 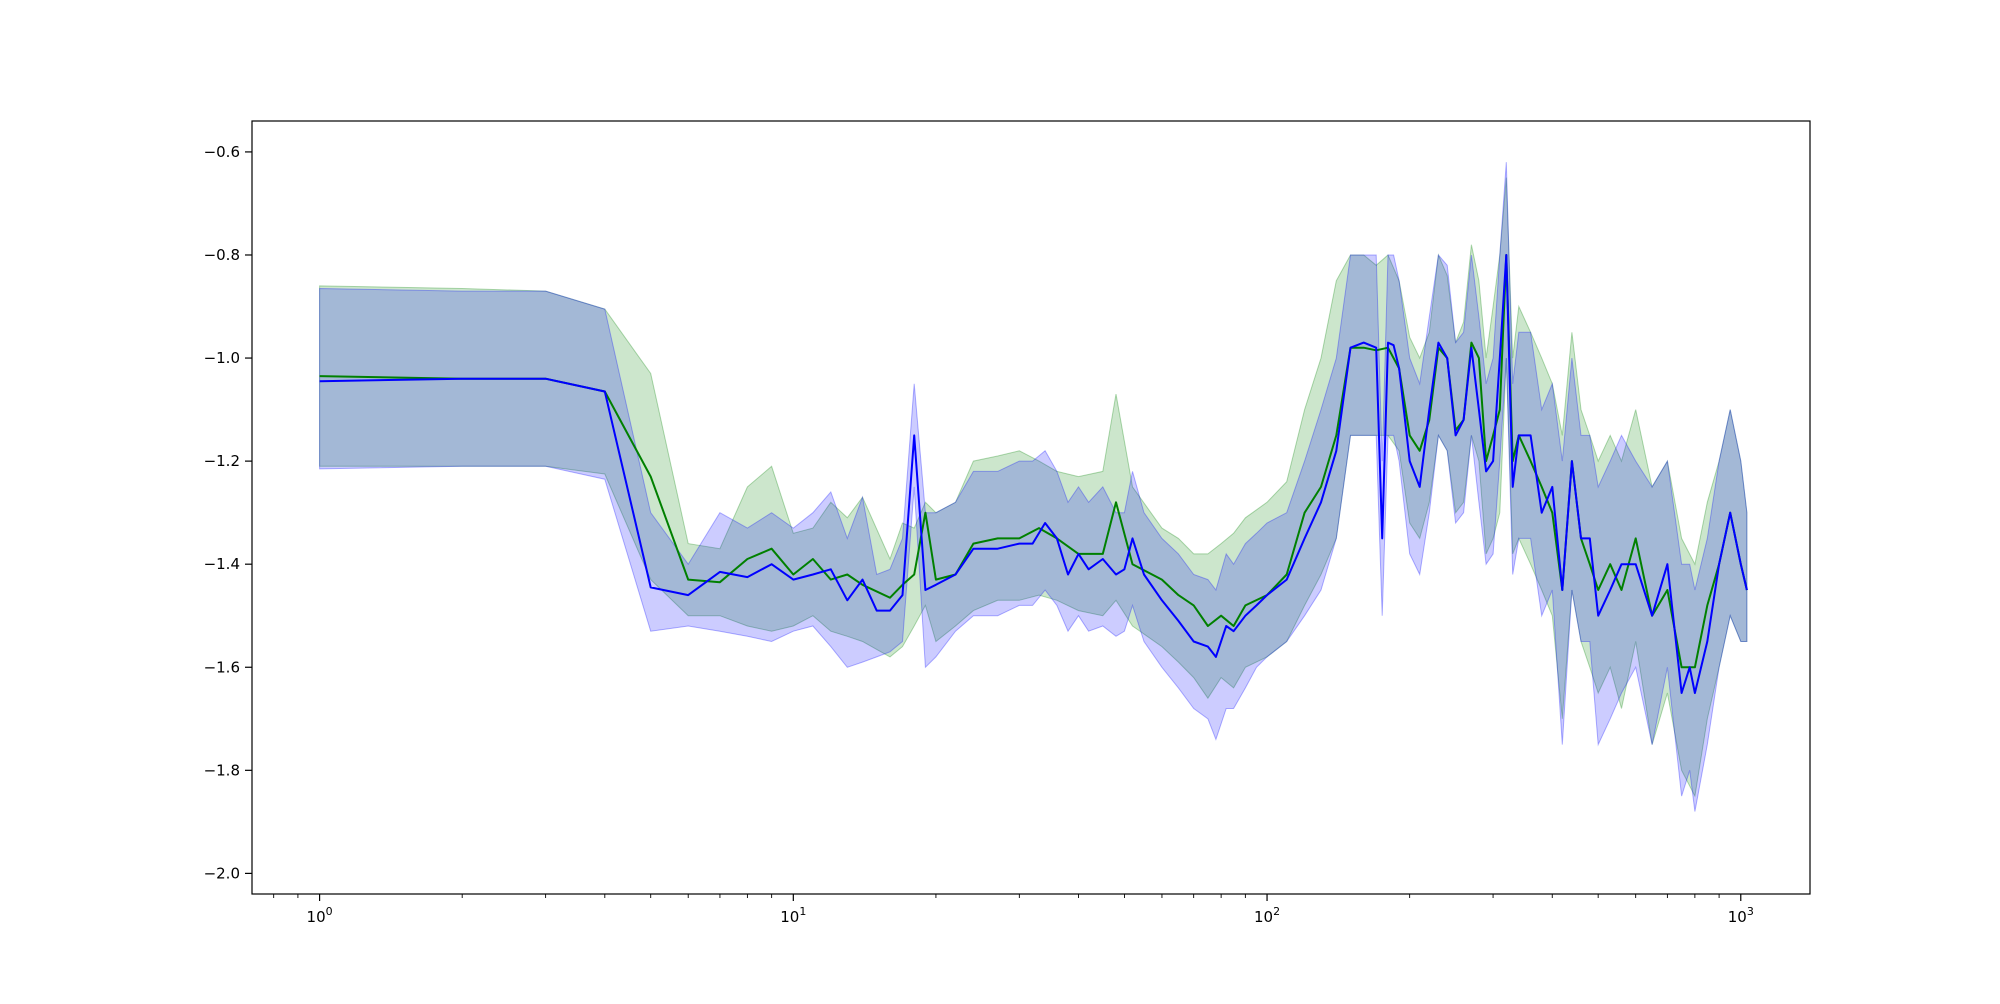 I want to click on x-tick-label: 10¹, so click(x=793, y=915).